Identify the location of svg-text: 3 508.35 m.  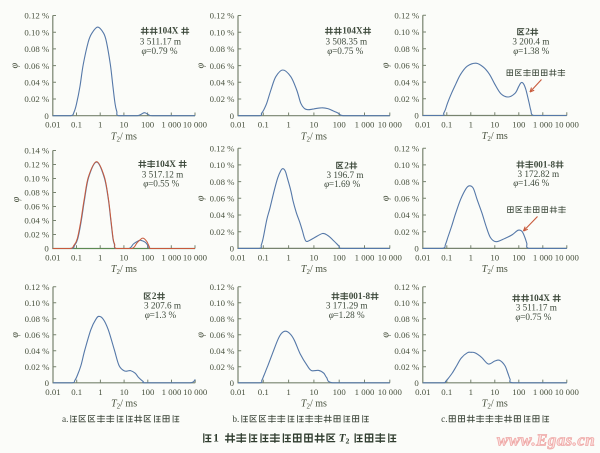
(347, 42).